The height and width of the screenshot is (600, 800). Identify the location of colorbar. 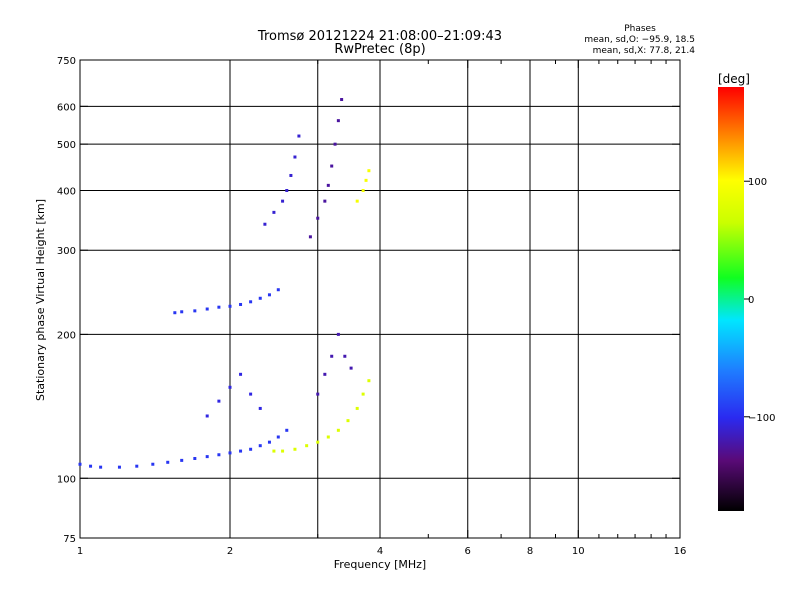
(731, 299).